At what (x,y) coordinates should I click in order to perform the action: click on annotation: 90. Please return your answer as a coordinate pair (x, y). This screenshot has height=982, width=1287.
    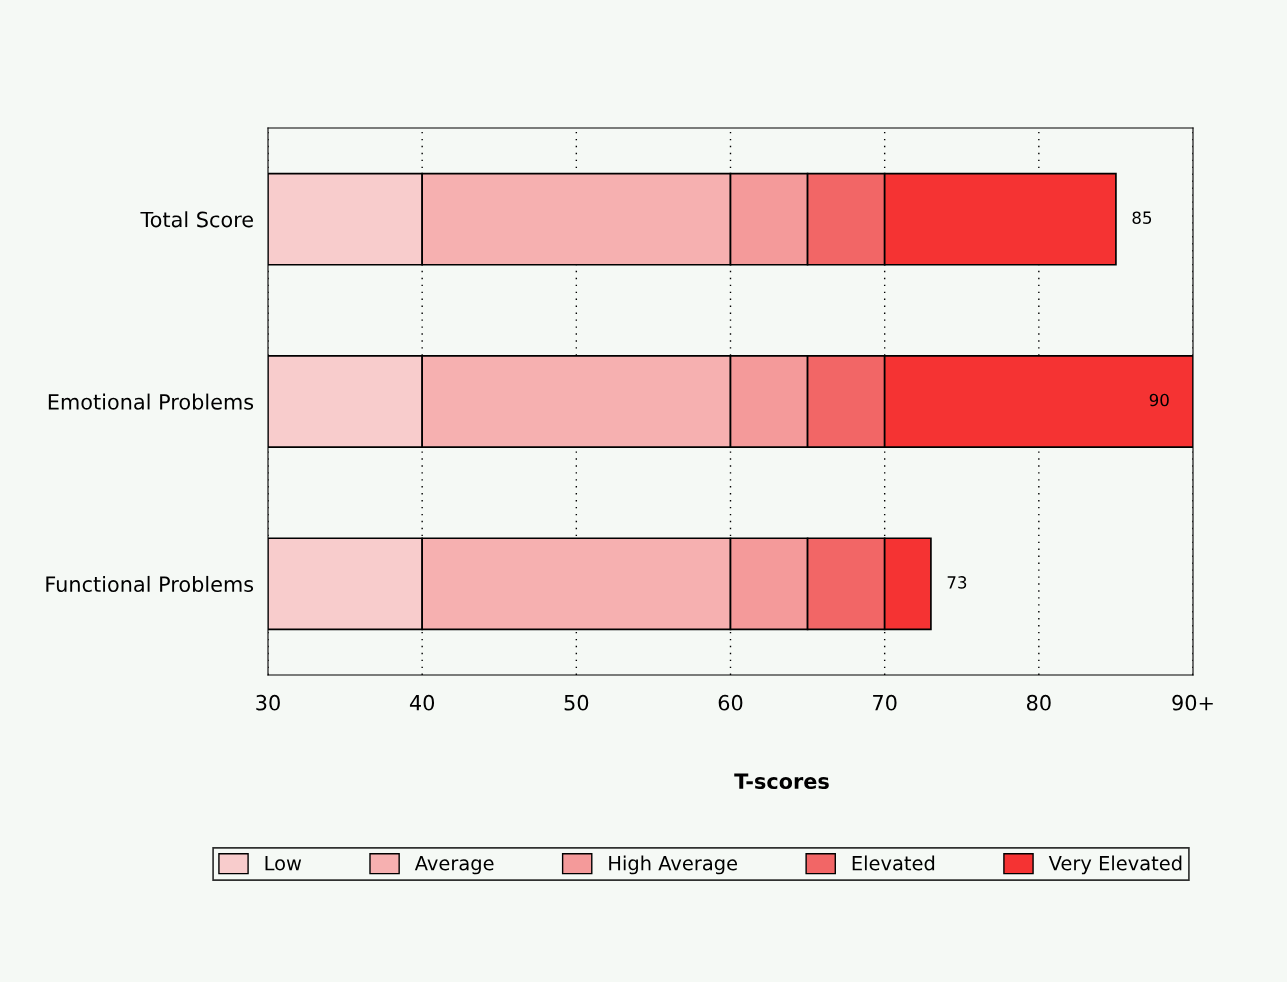
    Looking at the image, I should click on (1159, 400).